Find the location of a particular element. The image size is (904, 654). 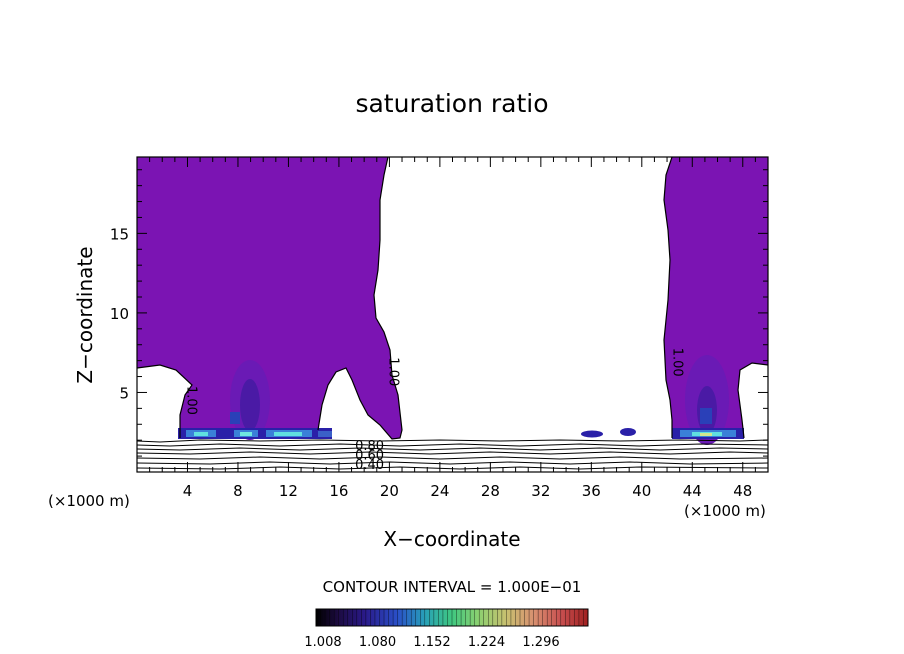

x-tick-label: 44 is located at coordinates (692, 491).